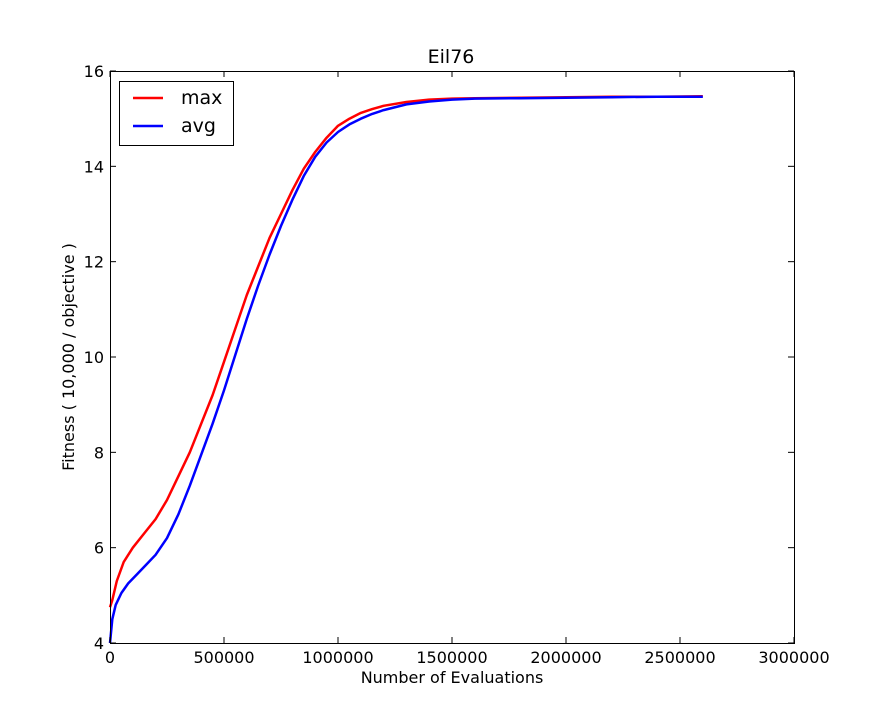 The height and width of the screenshot is (715, 883). Describe the element at coordinates (452, 677) in the screenshot. I see `x-axis-label: Number of Evaluations` at that location.